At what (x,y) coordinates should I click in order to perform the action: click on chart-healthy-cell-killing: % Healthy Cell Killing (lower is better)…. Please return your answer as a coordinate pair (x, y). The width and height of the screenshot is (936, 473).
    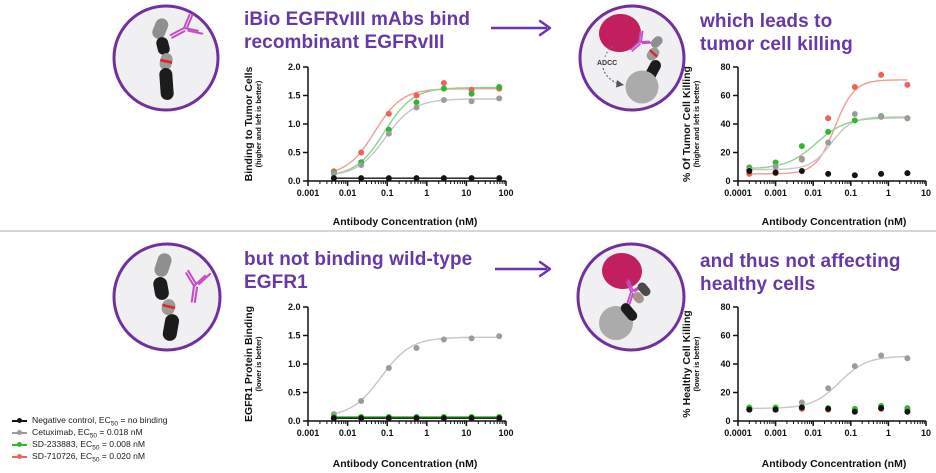
    Looking at the image, I should click on (808, 384).